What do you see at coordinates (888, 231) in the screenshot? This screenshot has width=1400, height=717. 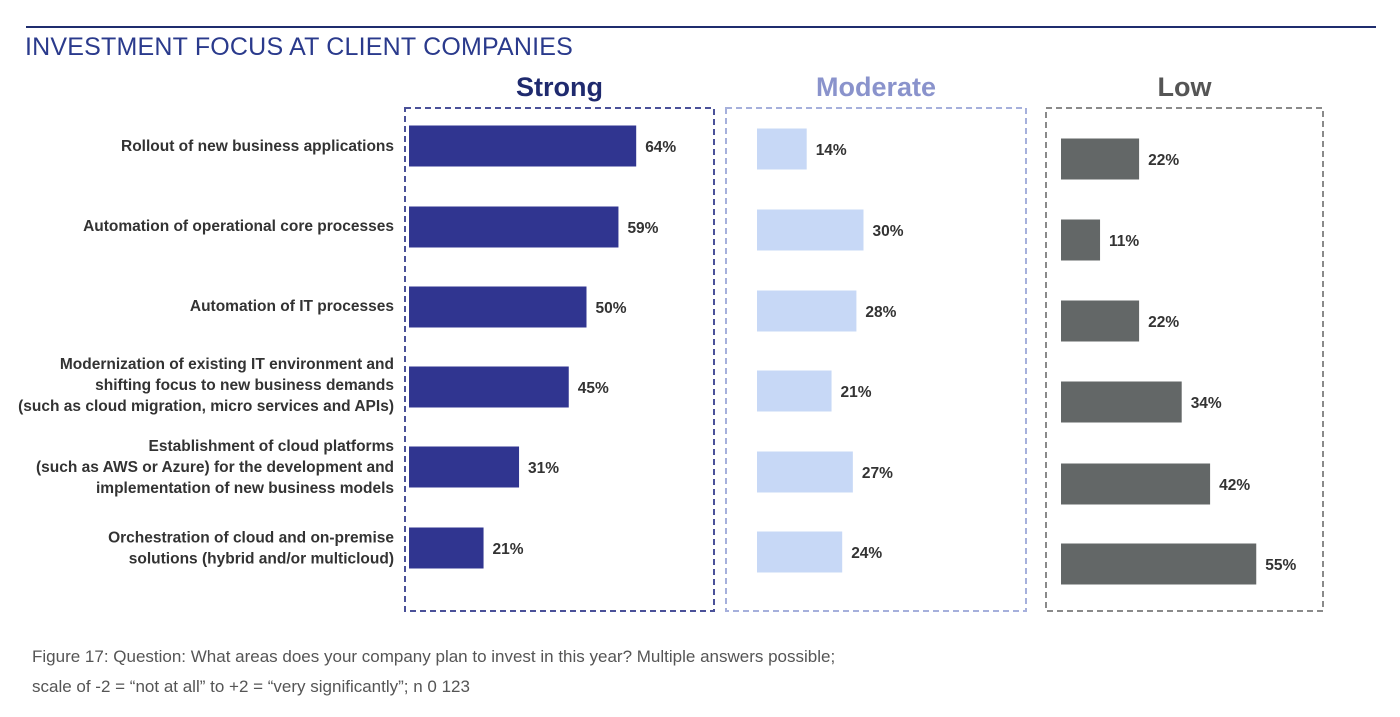 I see `data-label-moderate-2: 30%` at bounding box center [888, 231].